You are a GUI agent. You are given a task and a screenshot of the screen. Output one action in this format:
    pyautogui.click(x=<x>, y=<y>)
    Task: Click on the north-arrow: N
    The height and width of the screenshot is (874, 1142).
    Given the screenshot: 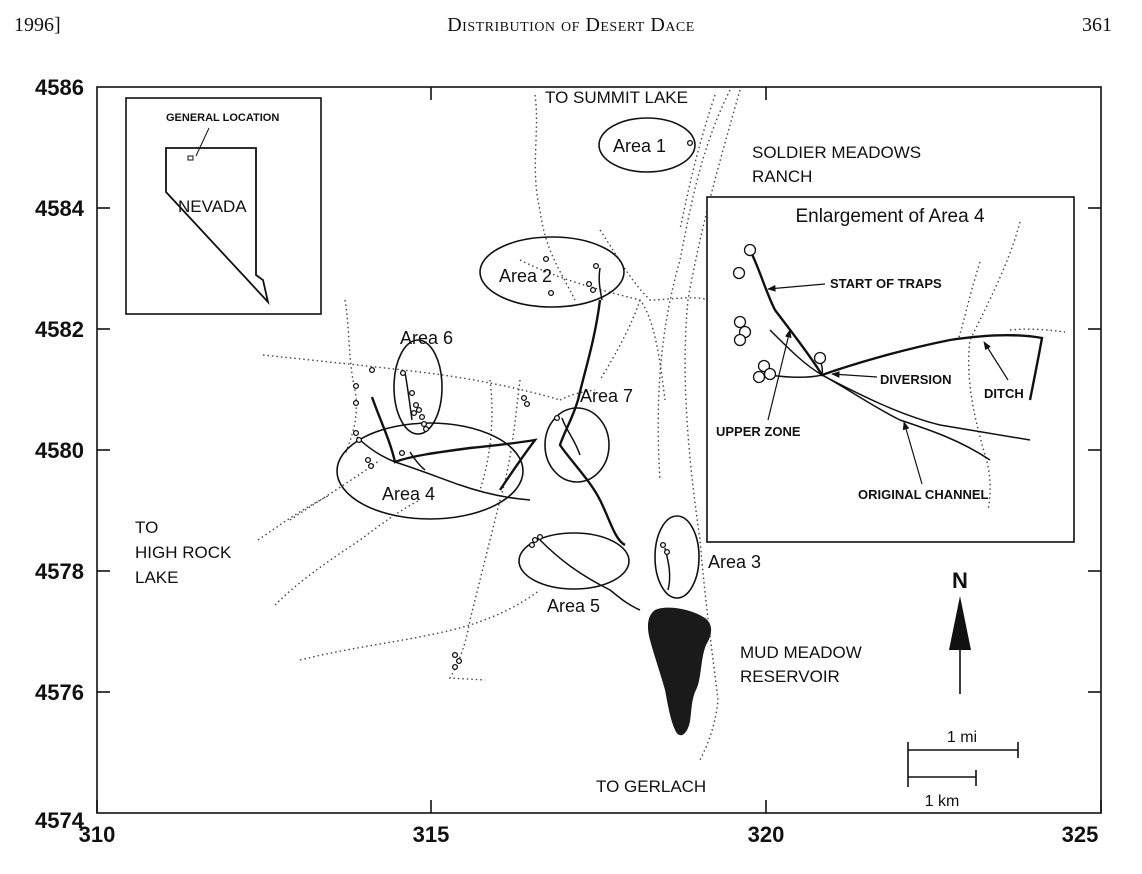 What is the action you would take?
    pyautogui.click(x=960, y=631)
    